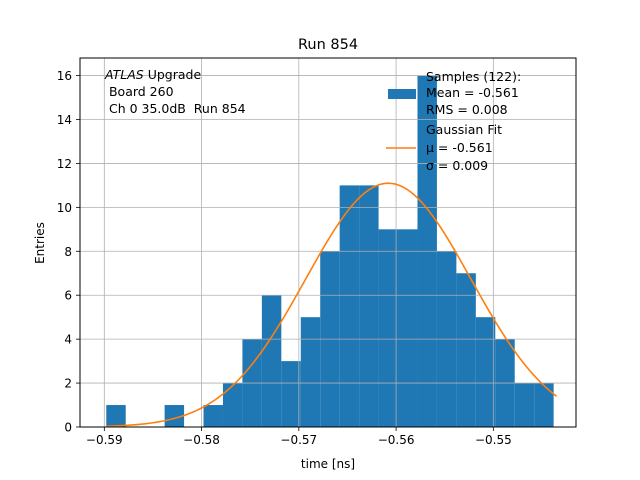 The height and width of the screenshot is (480, 640). Describe the element at coordinates (457, 165) in the screenshot. I see `legend-fit-sigma: σ = 0.009` at that location.